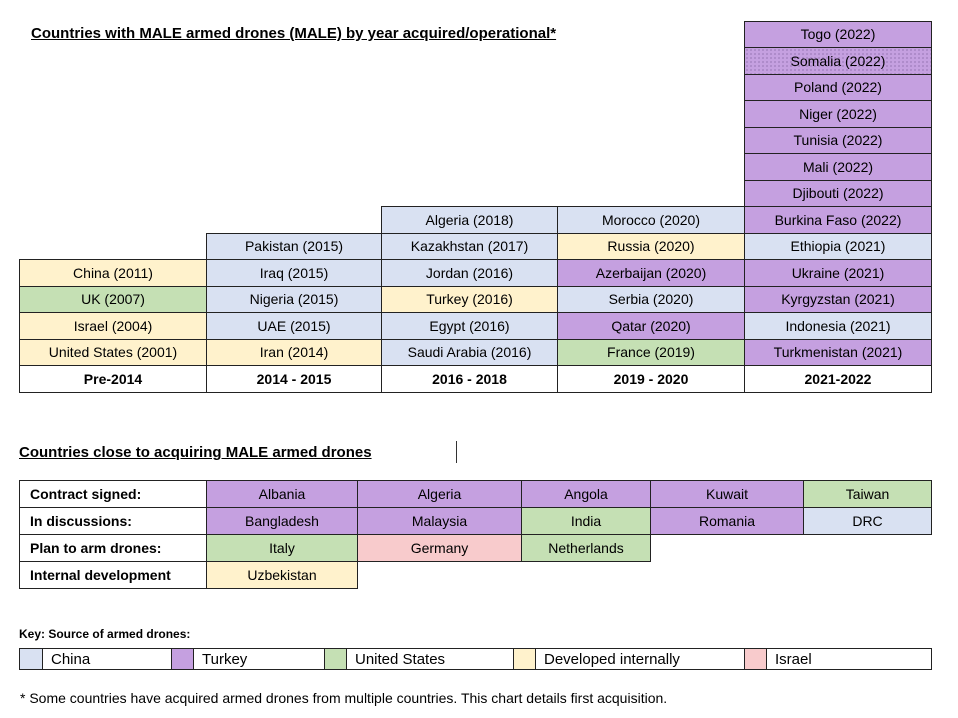 This screenshot has height=718, width=958. Describe the element at coordinates (838, 273) in the screenshot. I see `country-cell-ukraine: Ukraine (2021)` at that location.